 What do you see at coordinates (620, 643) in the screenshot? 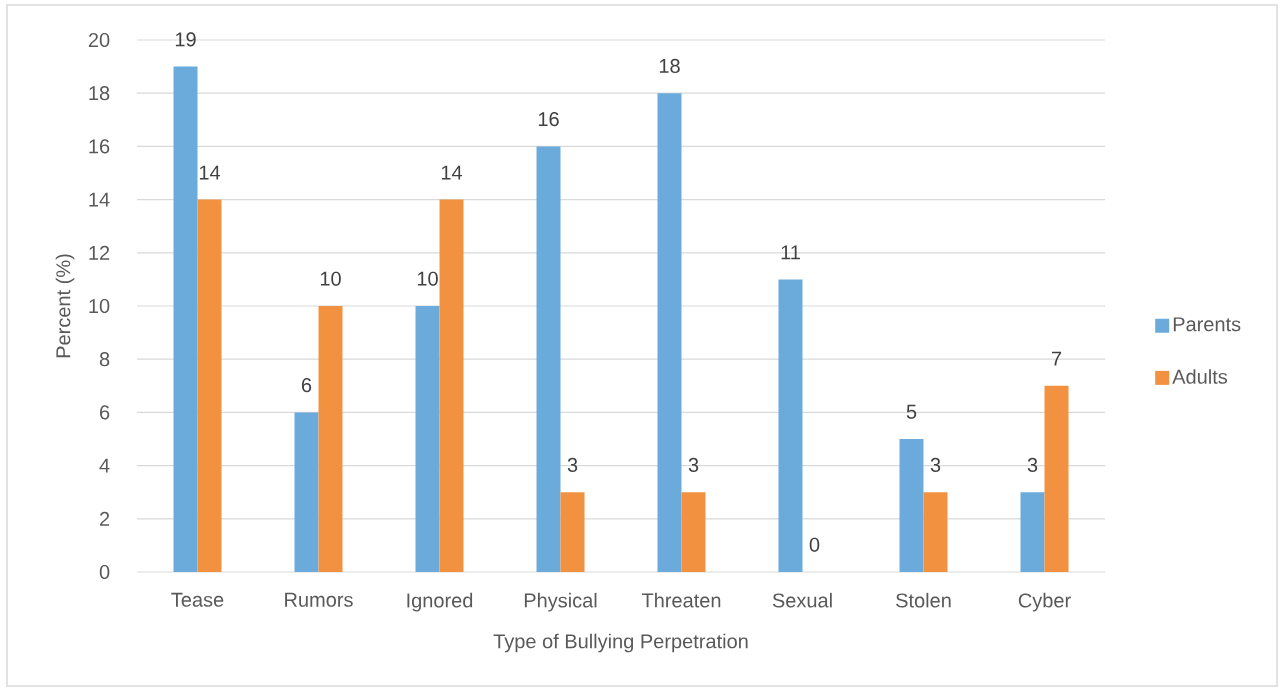
I see `x-axis-title: Type of Bullying Perpetration` at bounding box center [620, 643].